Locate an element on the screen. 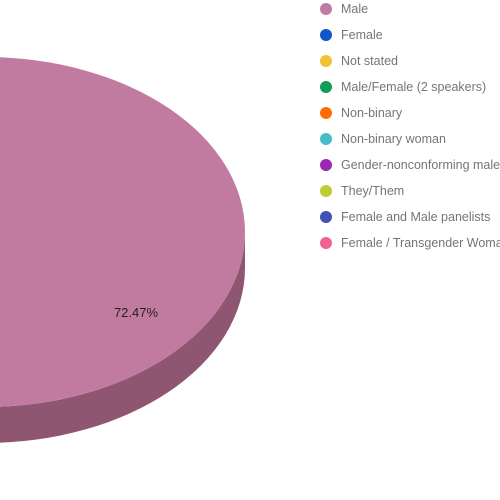 The image size is (500, 500). legend-item-female-transgender-woman: Female / Transgender Woman is located at coordinates (410, 243).